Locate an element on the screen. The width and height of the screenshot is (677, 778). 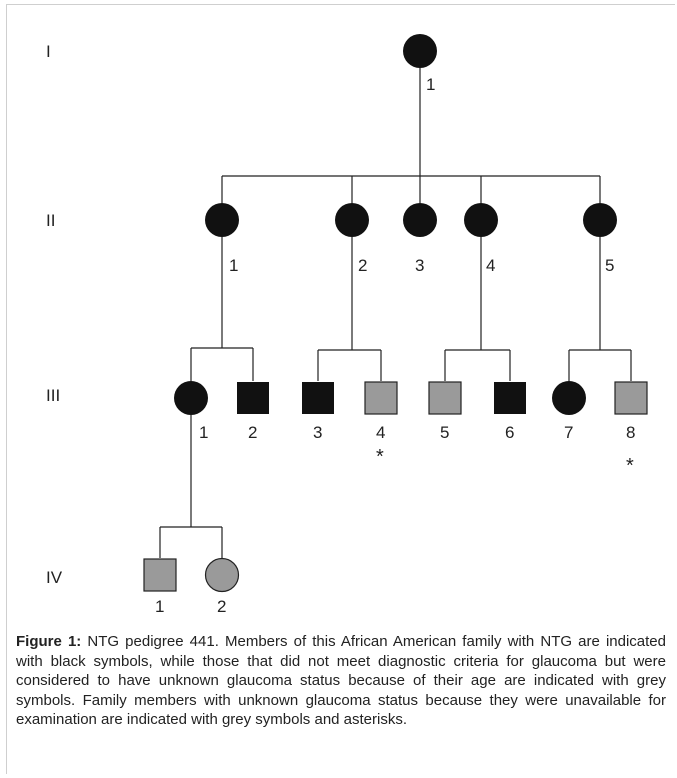
individual-III-2-symbol is located at coordinates (253, 398).